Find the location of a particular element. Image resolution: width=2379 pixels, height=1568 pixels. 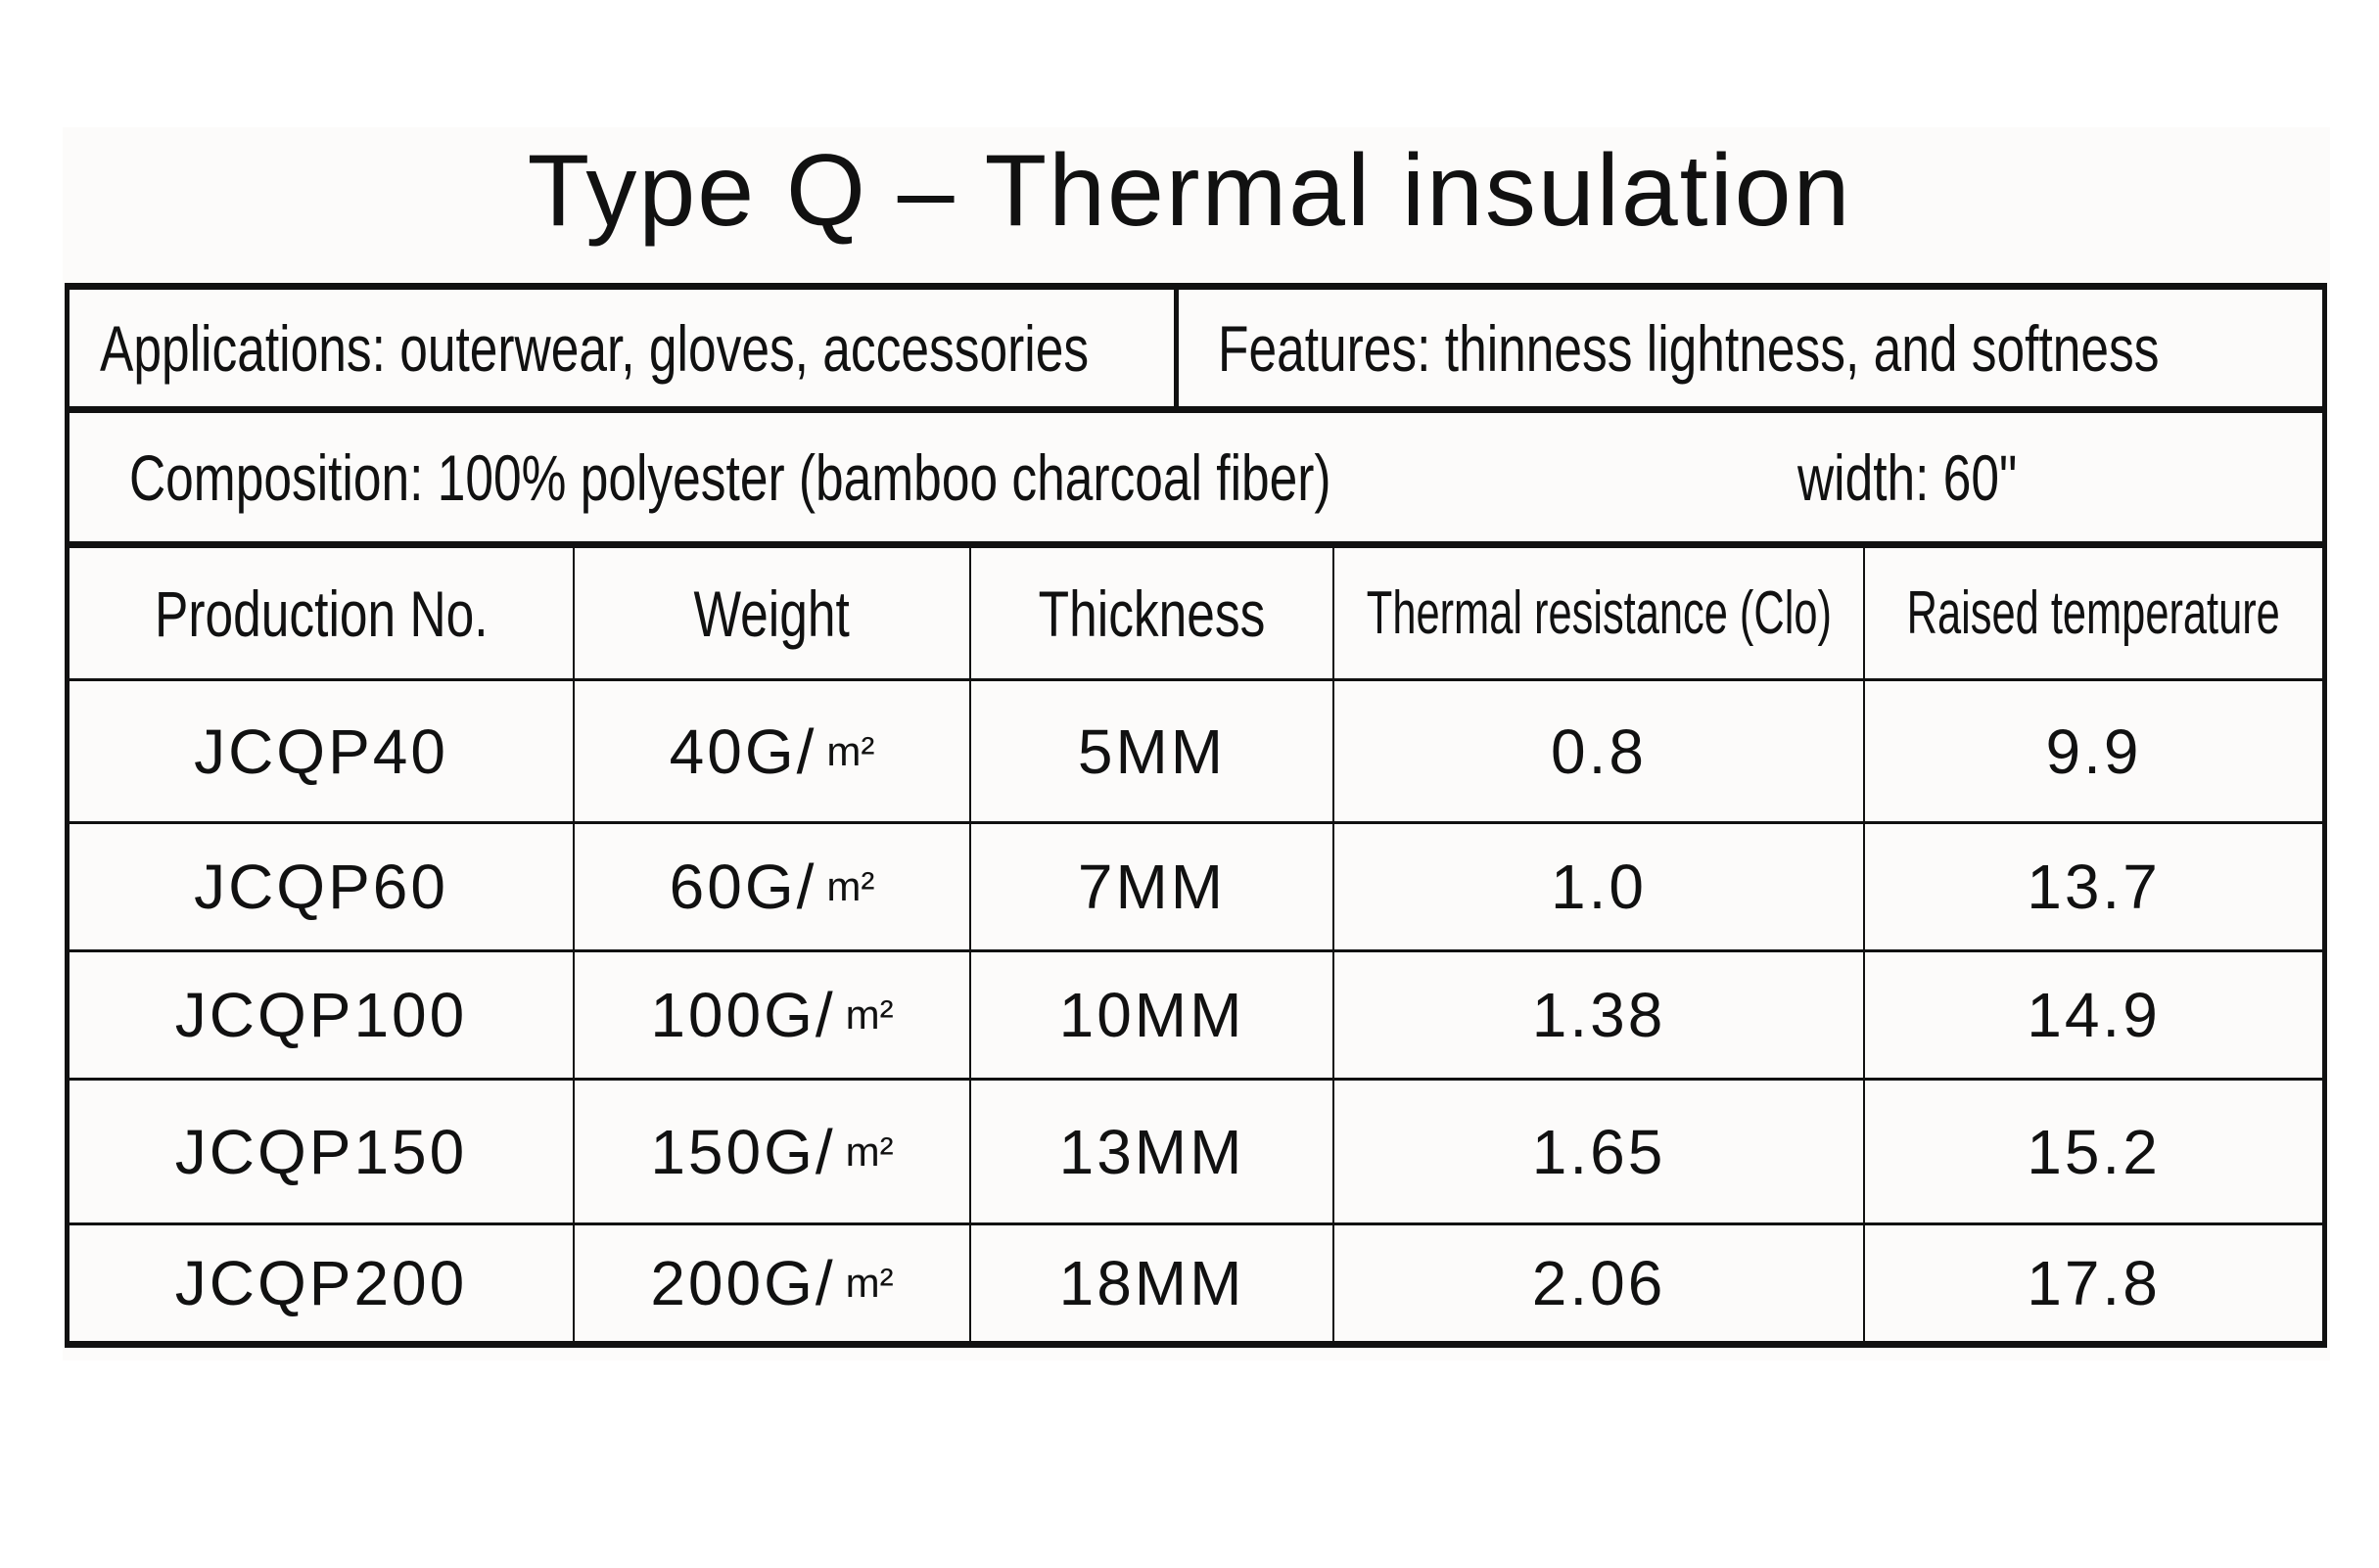

weight-value: 100G/ is located at coordinates (743, 1015).